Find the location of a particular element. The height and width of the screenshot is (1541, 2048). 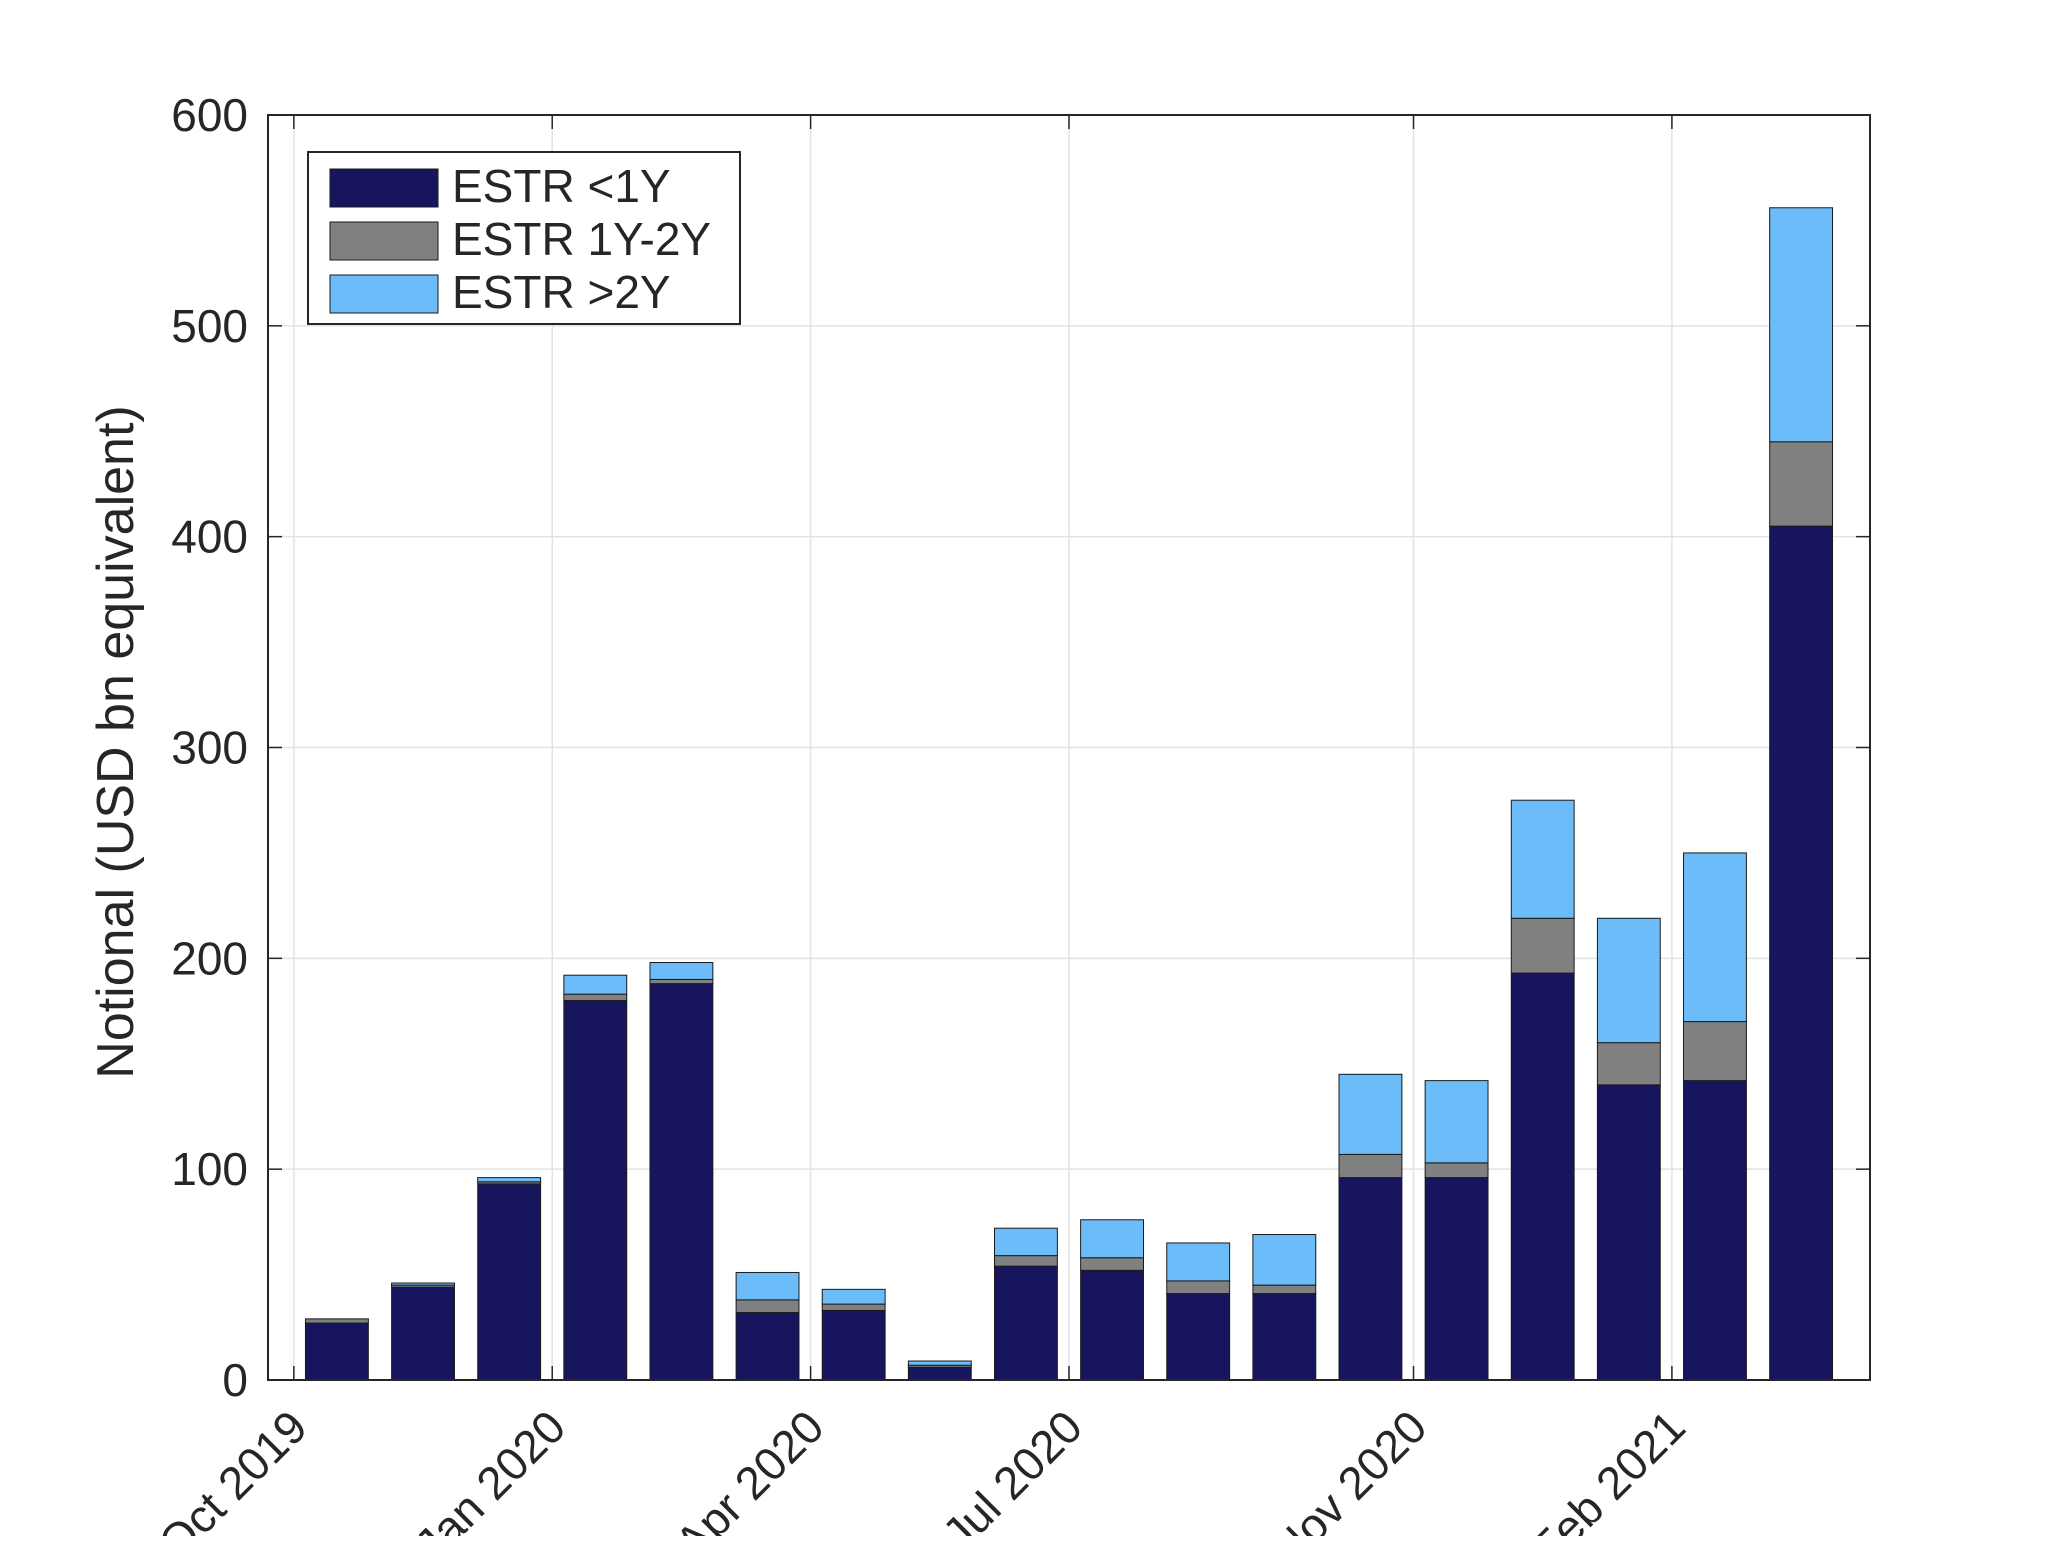

y-axis-label: Notional (USD bn equivalent) is located at coordinates (116, 741).